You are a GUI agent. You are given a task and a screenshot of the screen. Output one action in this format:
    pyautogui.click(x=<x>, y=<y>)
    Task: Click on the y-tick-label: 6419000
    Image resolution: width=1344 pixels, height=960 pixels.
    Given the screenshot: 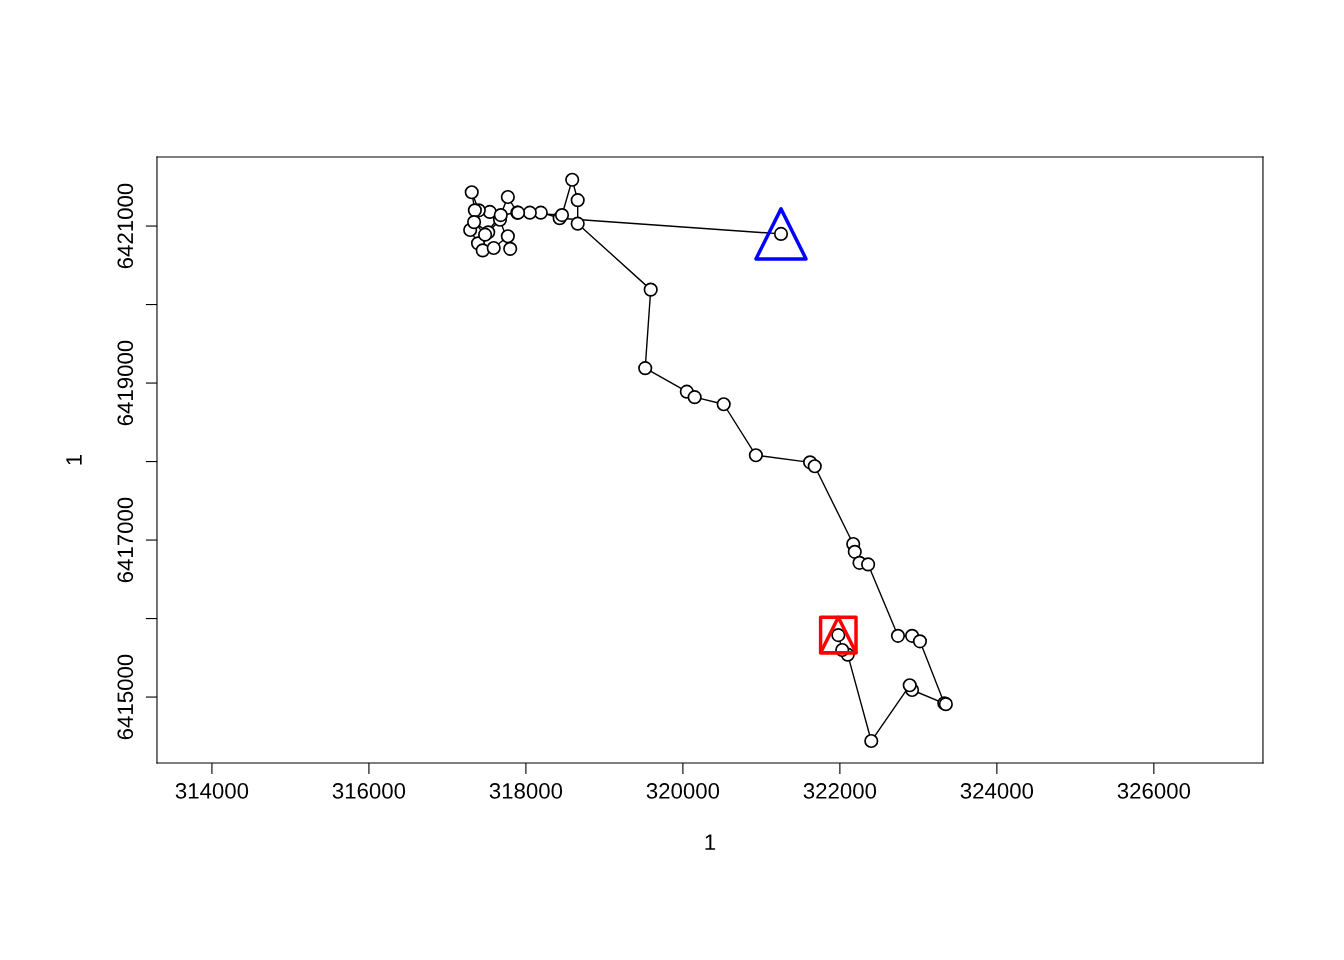 What is the action you would take?
    pyautogui.click(x=125, y=383)
    